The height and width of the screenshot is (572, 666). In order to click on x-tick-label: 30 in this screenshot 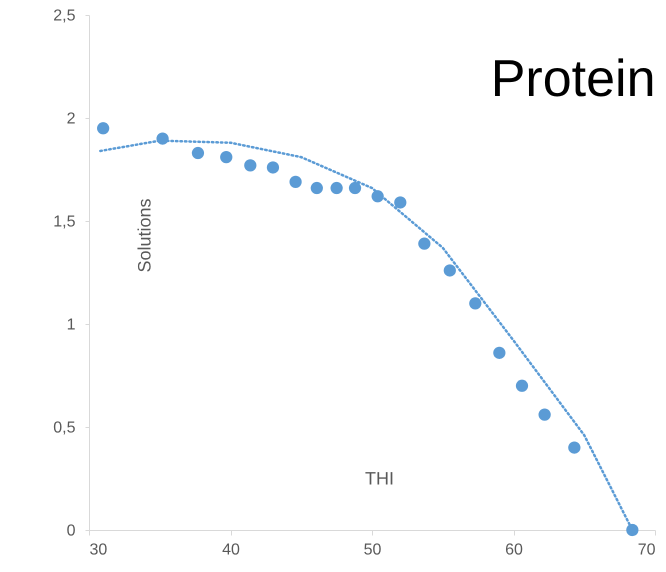, I will do `click(99, 550)`.